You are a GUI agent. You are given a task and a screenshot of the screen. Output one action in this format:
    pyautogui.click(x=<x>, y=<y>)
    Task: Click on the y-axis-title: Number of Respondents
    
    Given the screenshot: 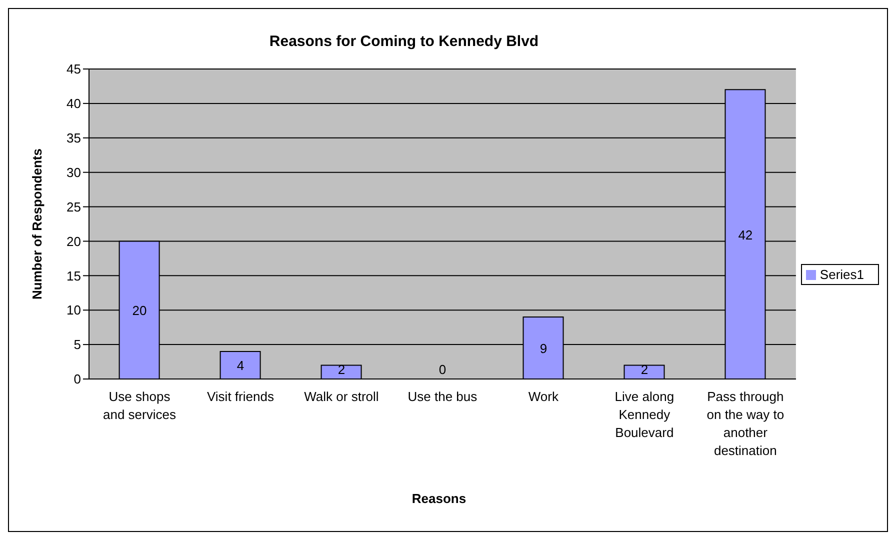 What is the action you would take?
    pyautogui.click(x=37, y=224)
    